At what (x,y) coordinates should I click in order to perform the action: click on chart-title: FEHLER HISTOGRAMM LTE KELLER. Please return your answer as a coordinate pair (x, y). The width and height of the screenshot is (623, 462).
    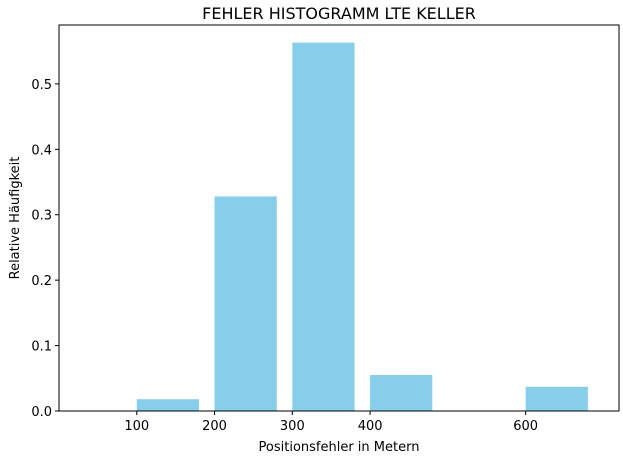
    Looking at the image, I should click on (339, 13).